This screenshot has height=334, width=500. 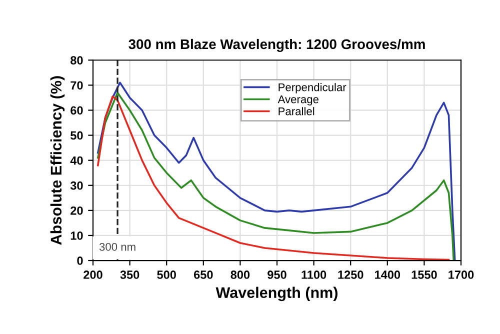 I want to click on x-tick-label: 1400, so click(x=387, y=274).